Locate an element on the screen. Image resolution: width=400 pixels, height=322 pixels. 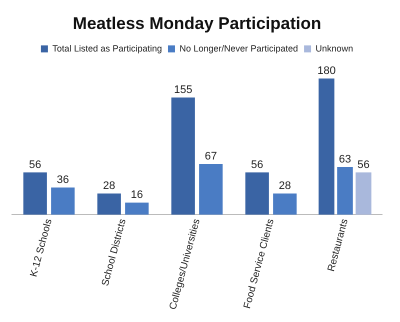
x-tick-label: Food Service Clients is located at coordinates (259, 264).